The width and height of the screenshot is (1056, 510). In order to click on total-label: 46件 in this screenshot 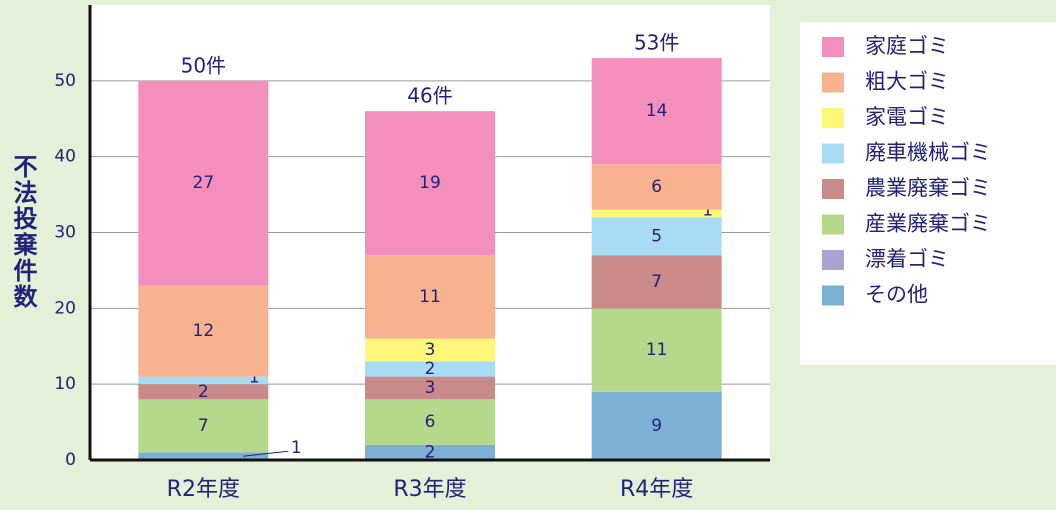, I will do `click(429, 96)`.